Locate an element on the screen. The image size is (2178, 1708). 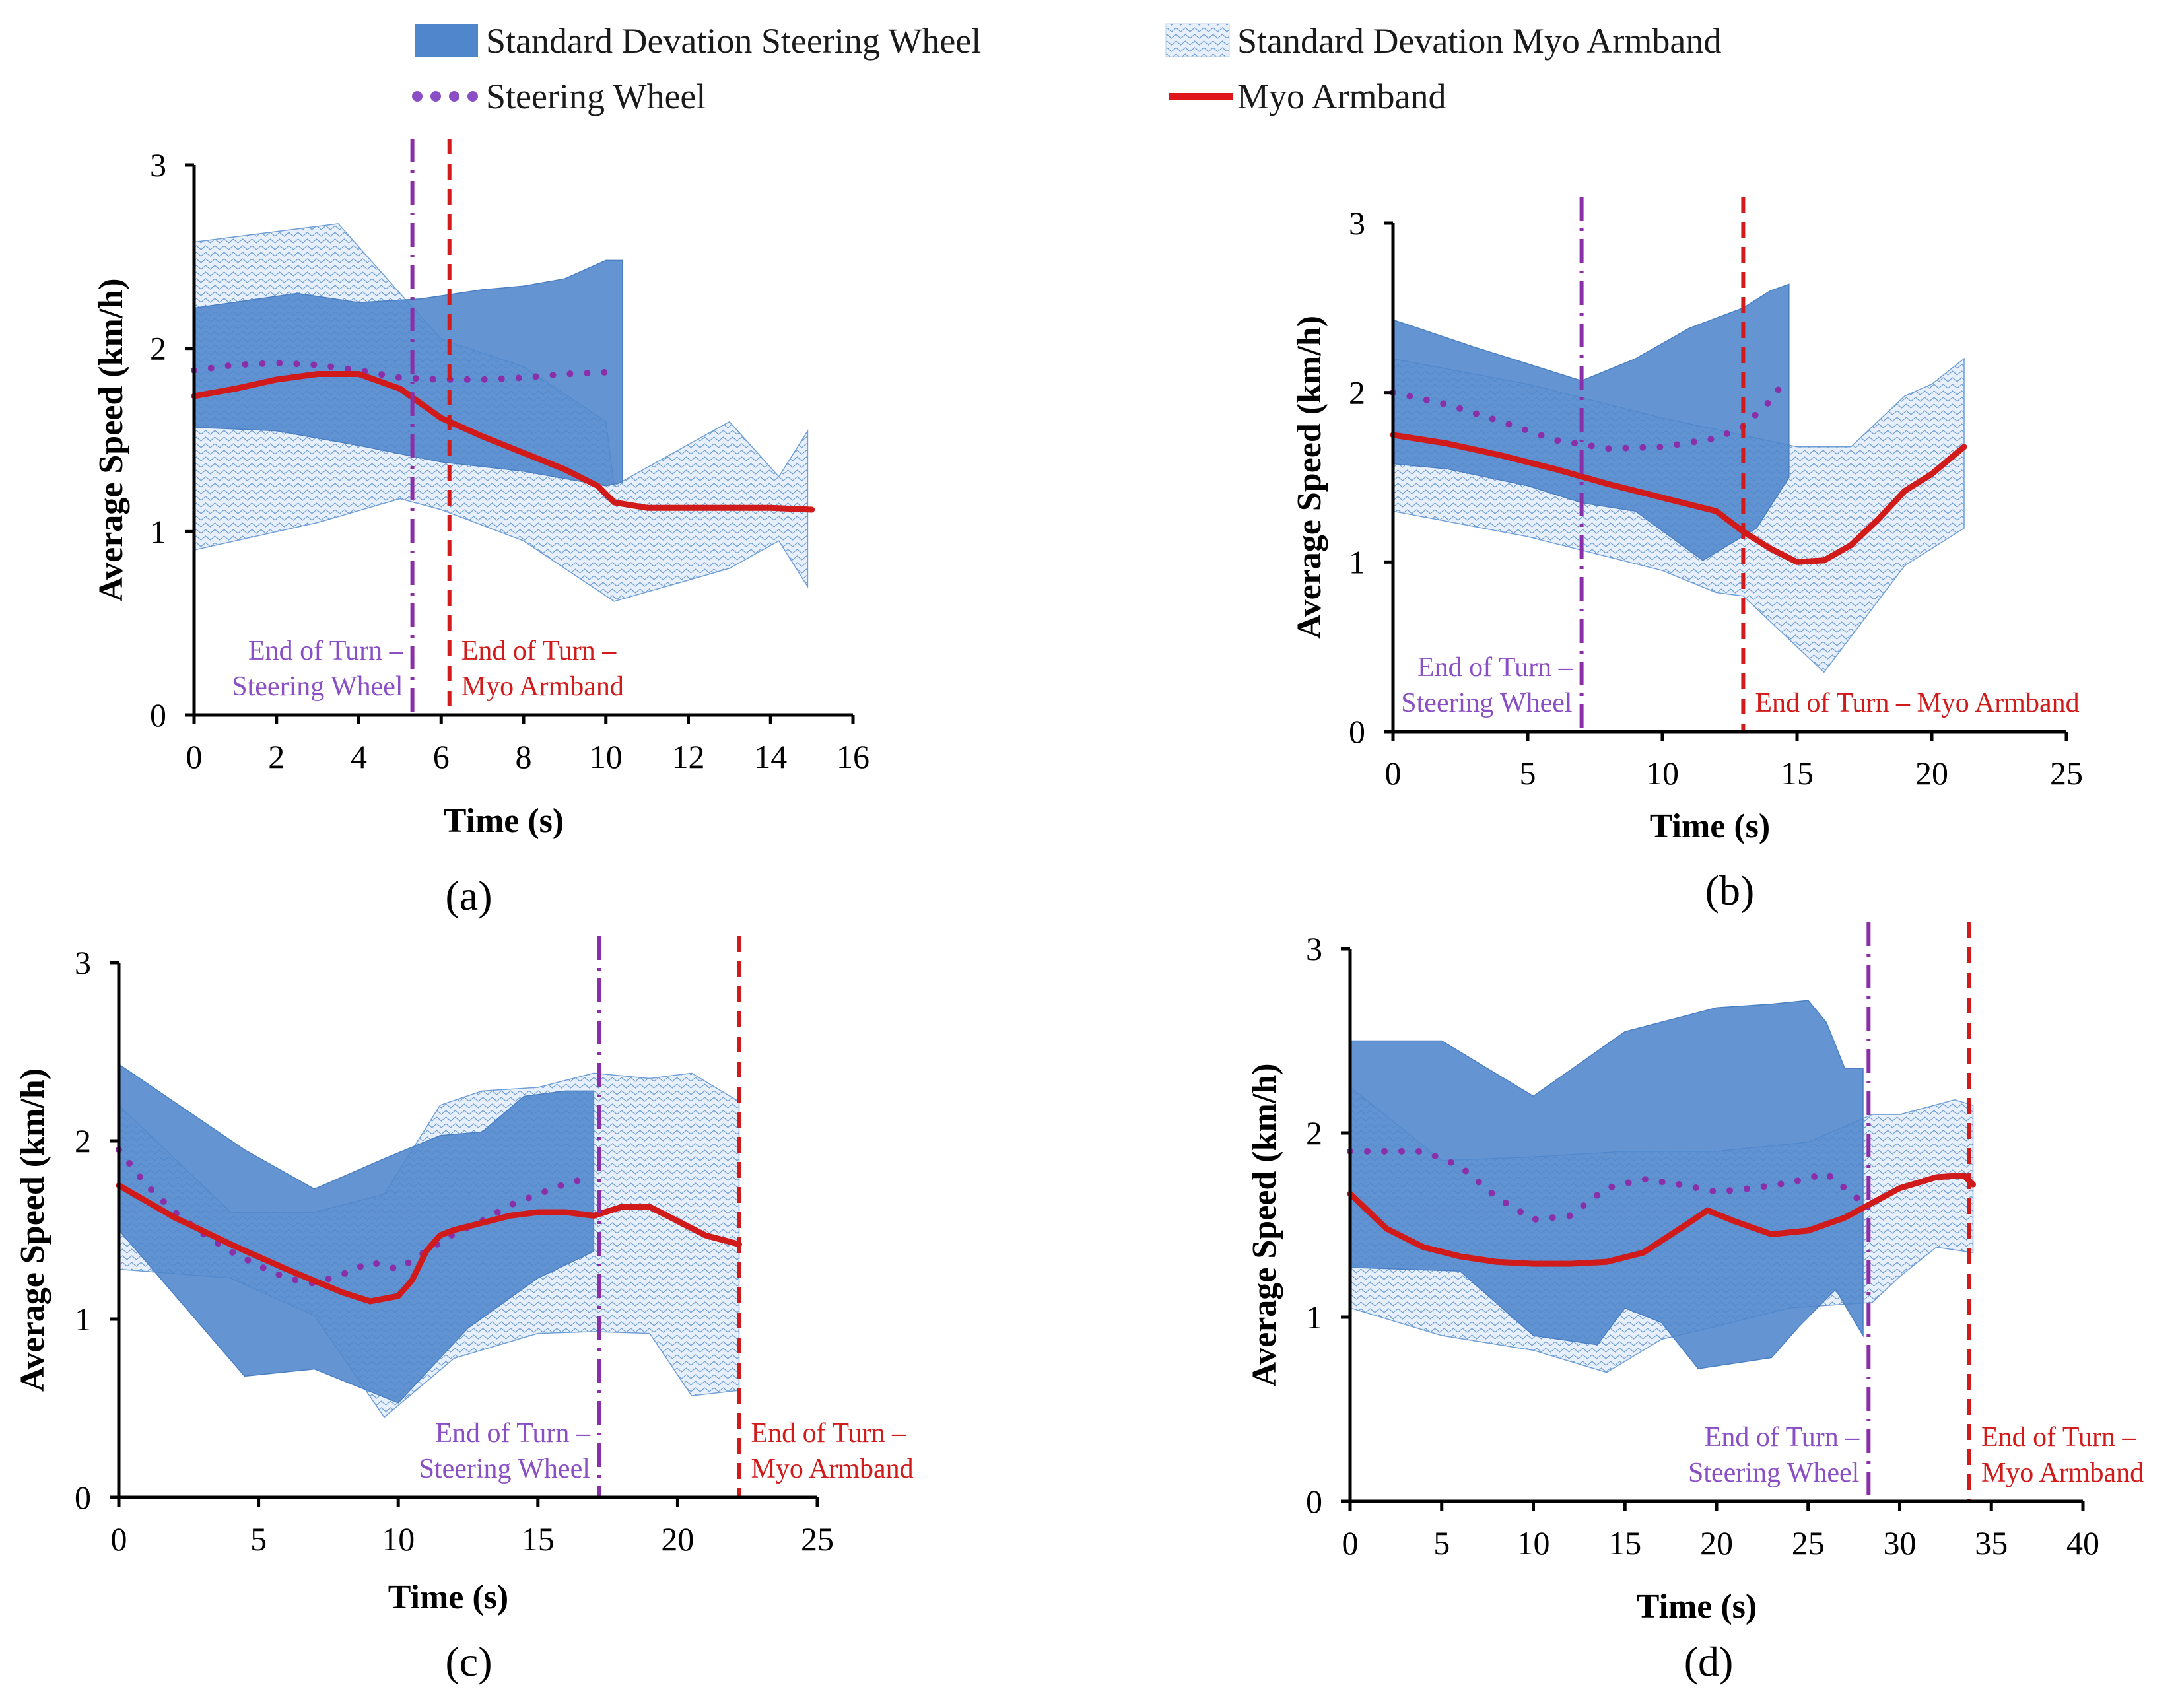
legend-label-steering: Steering Wheel is located at coordinates (596, 96).